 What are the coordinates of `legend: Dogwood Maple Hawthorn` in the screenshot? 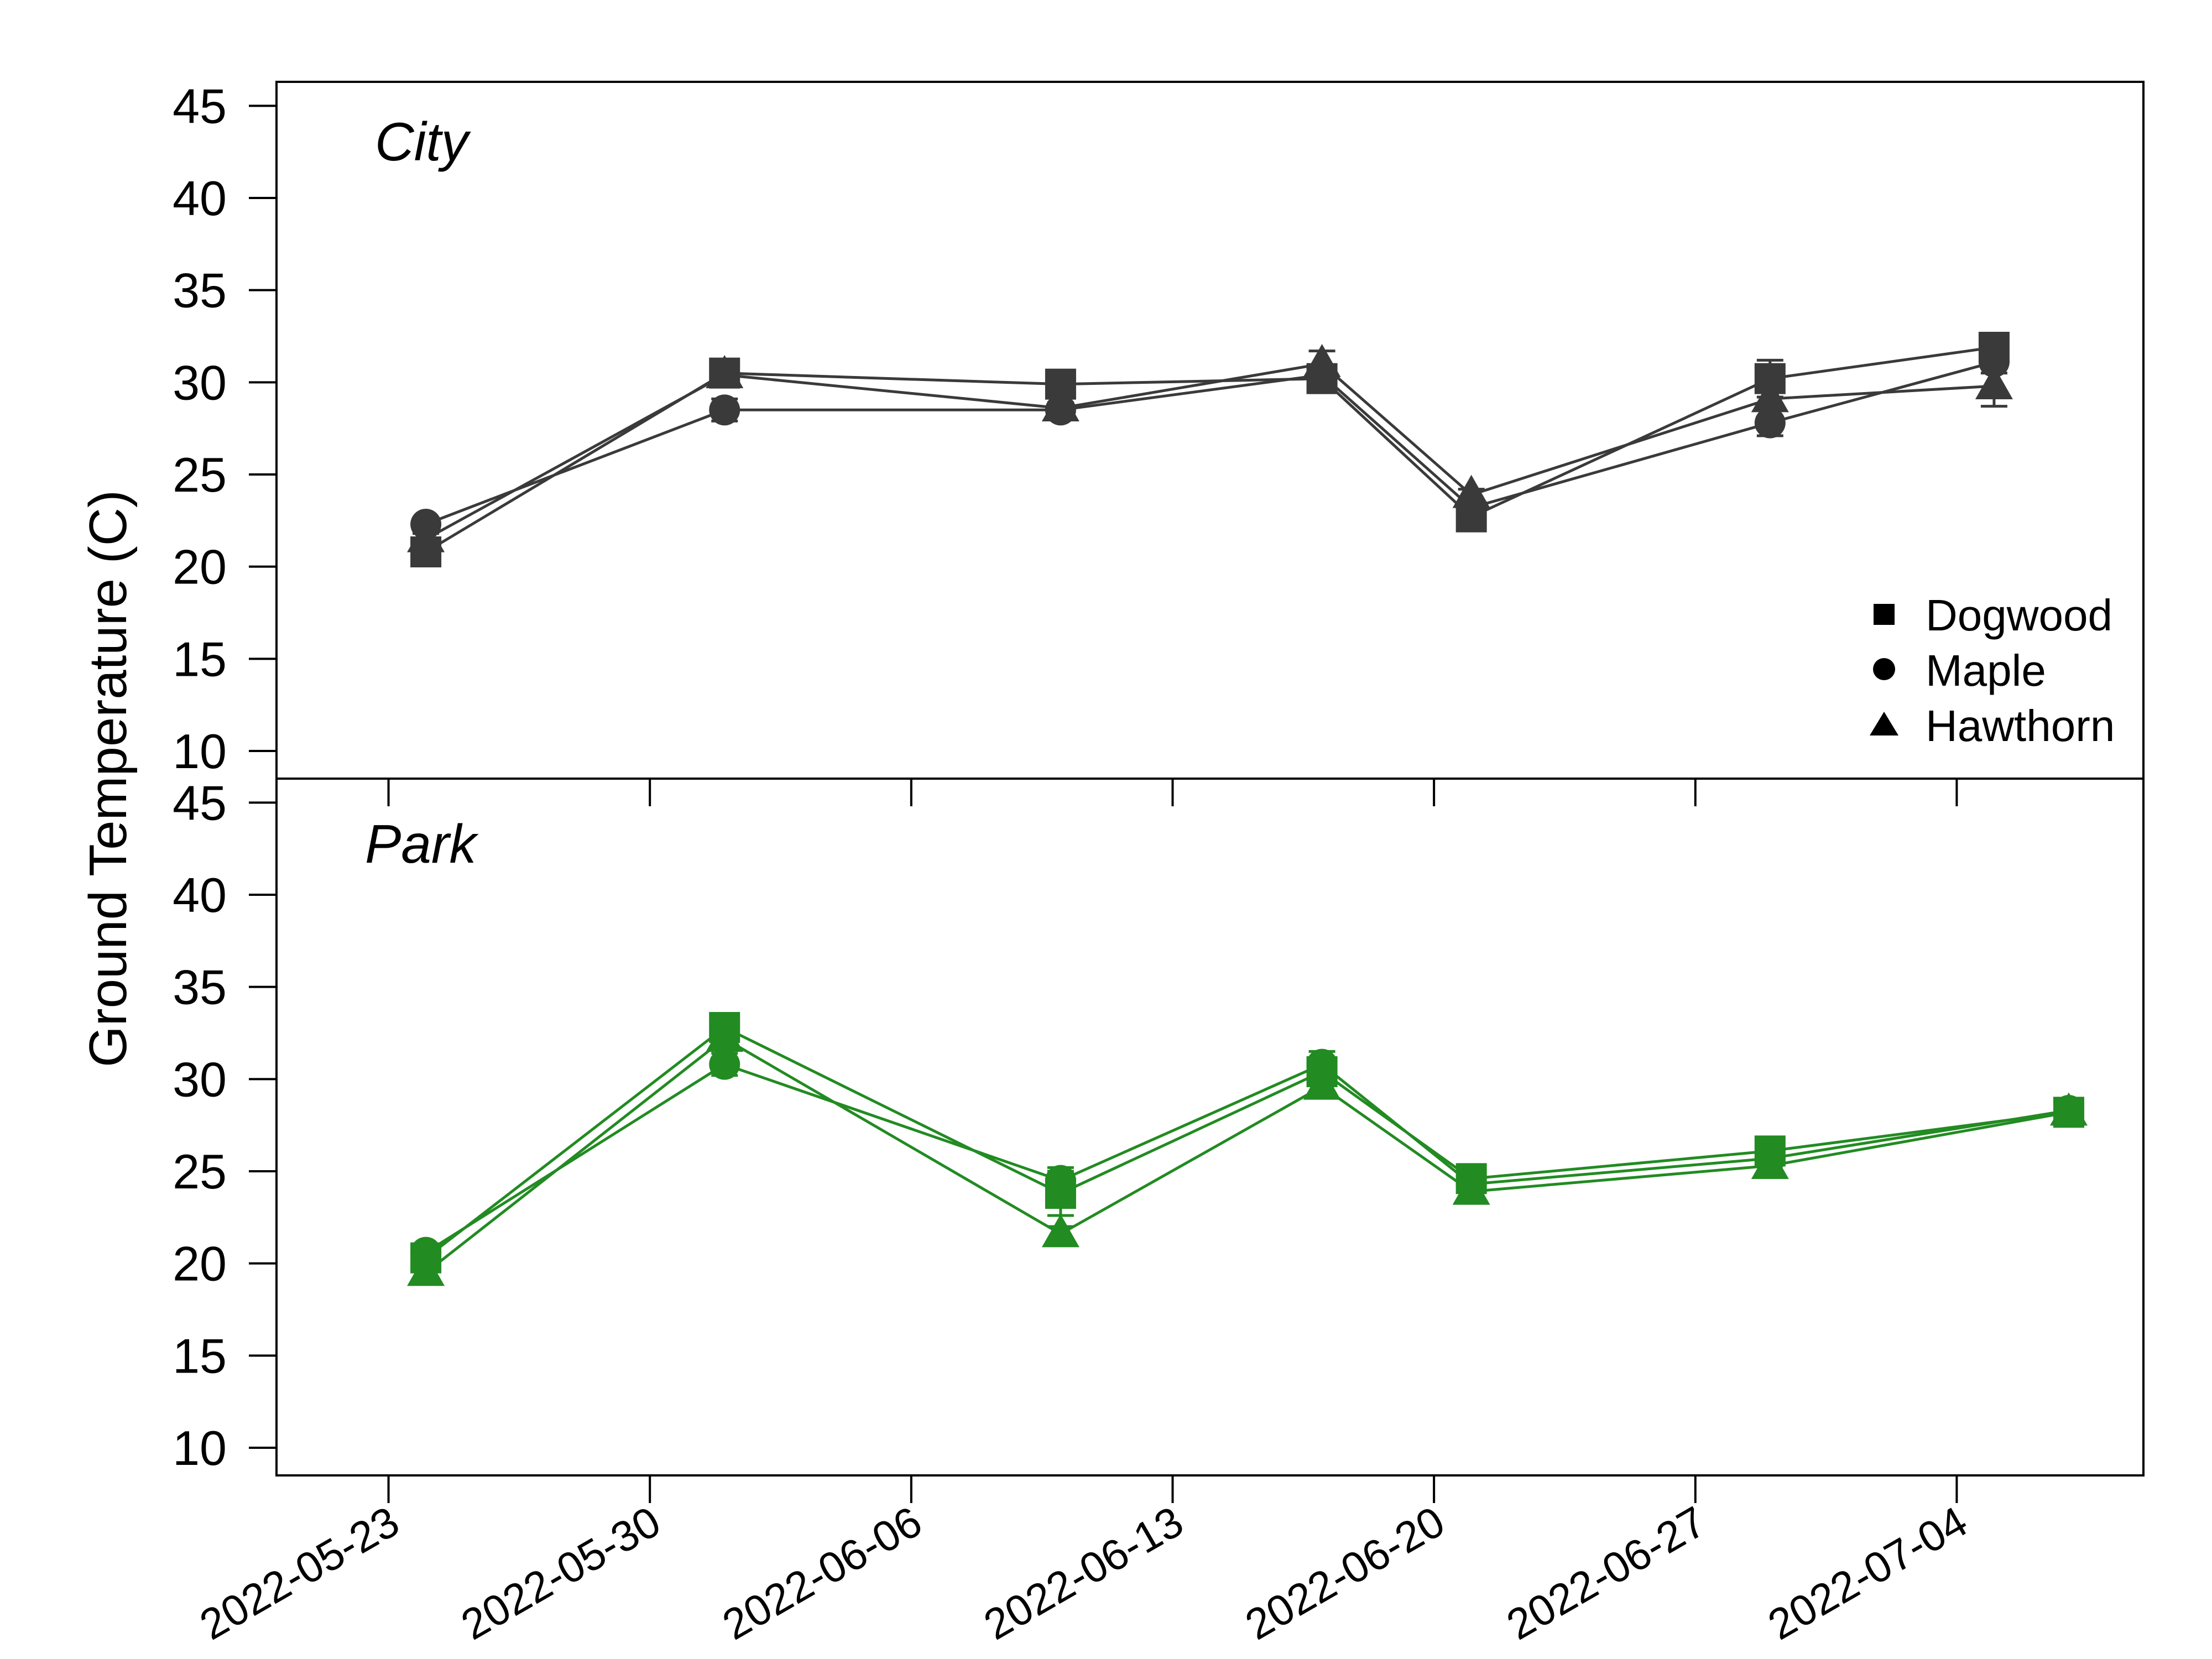 It's located at (1993, 671).